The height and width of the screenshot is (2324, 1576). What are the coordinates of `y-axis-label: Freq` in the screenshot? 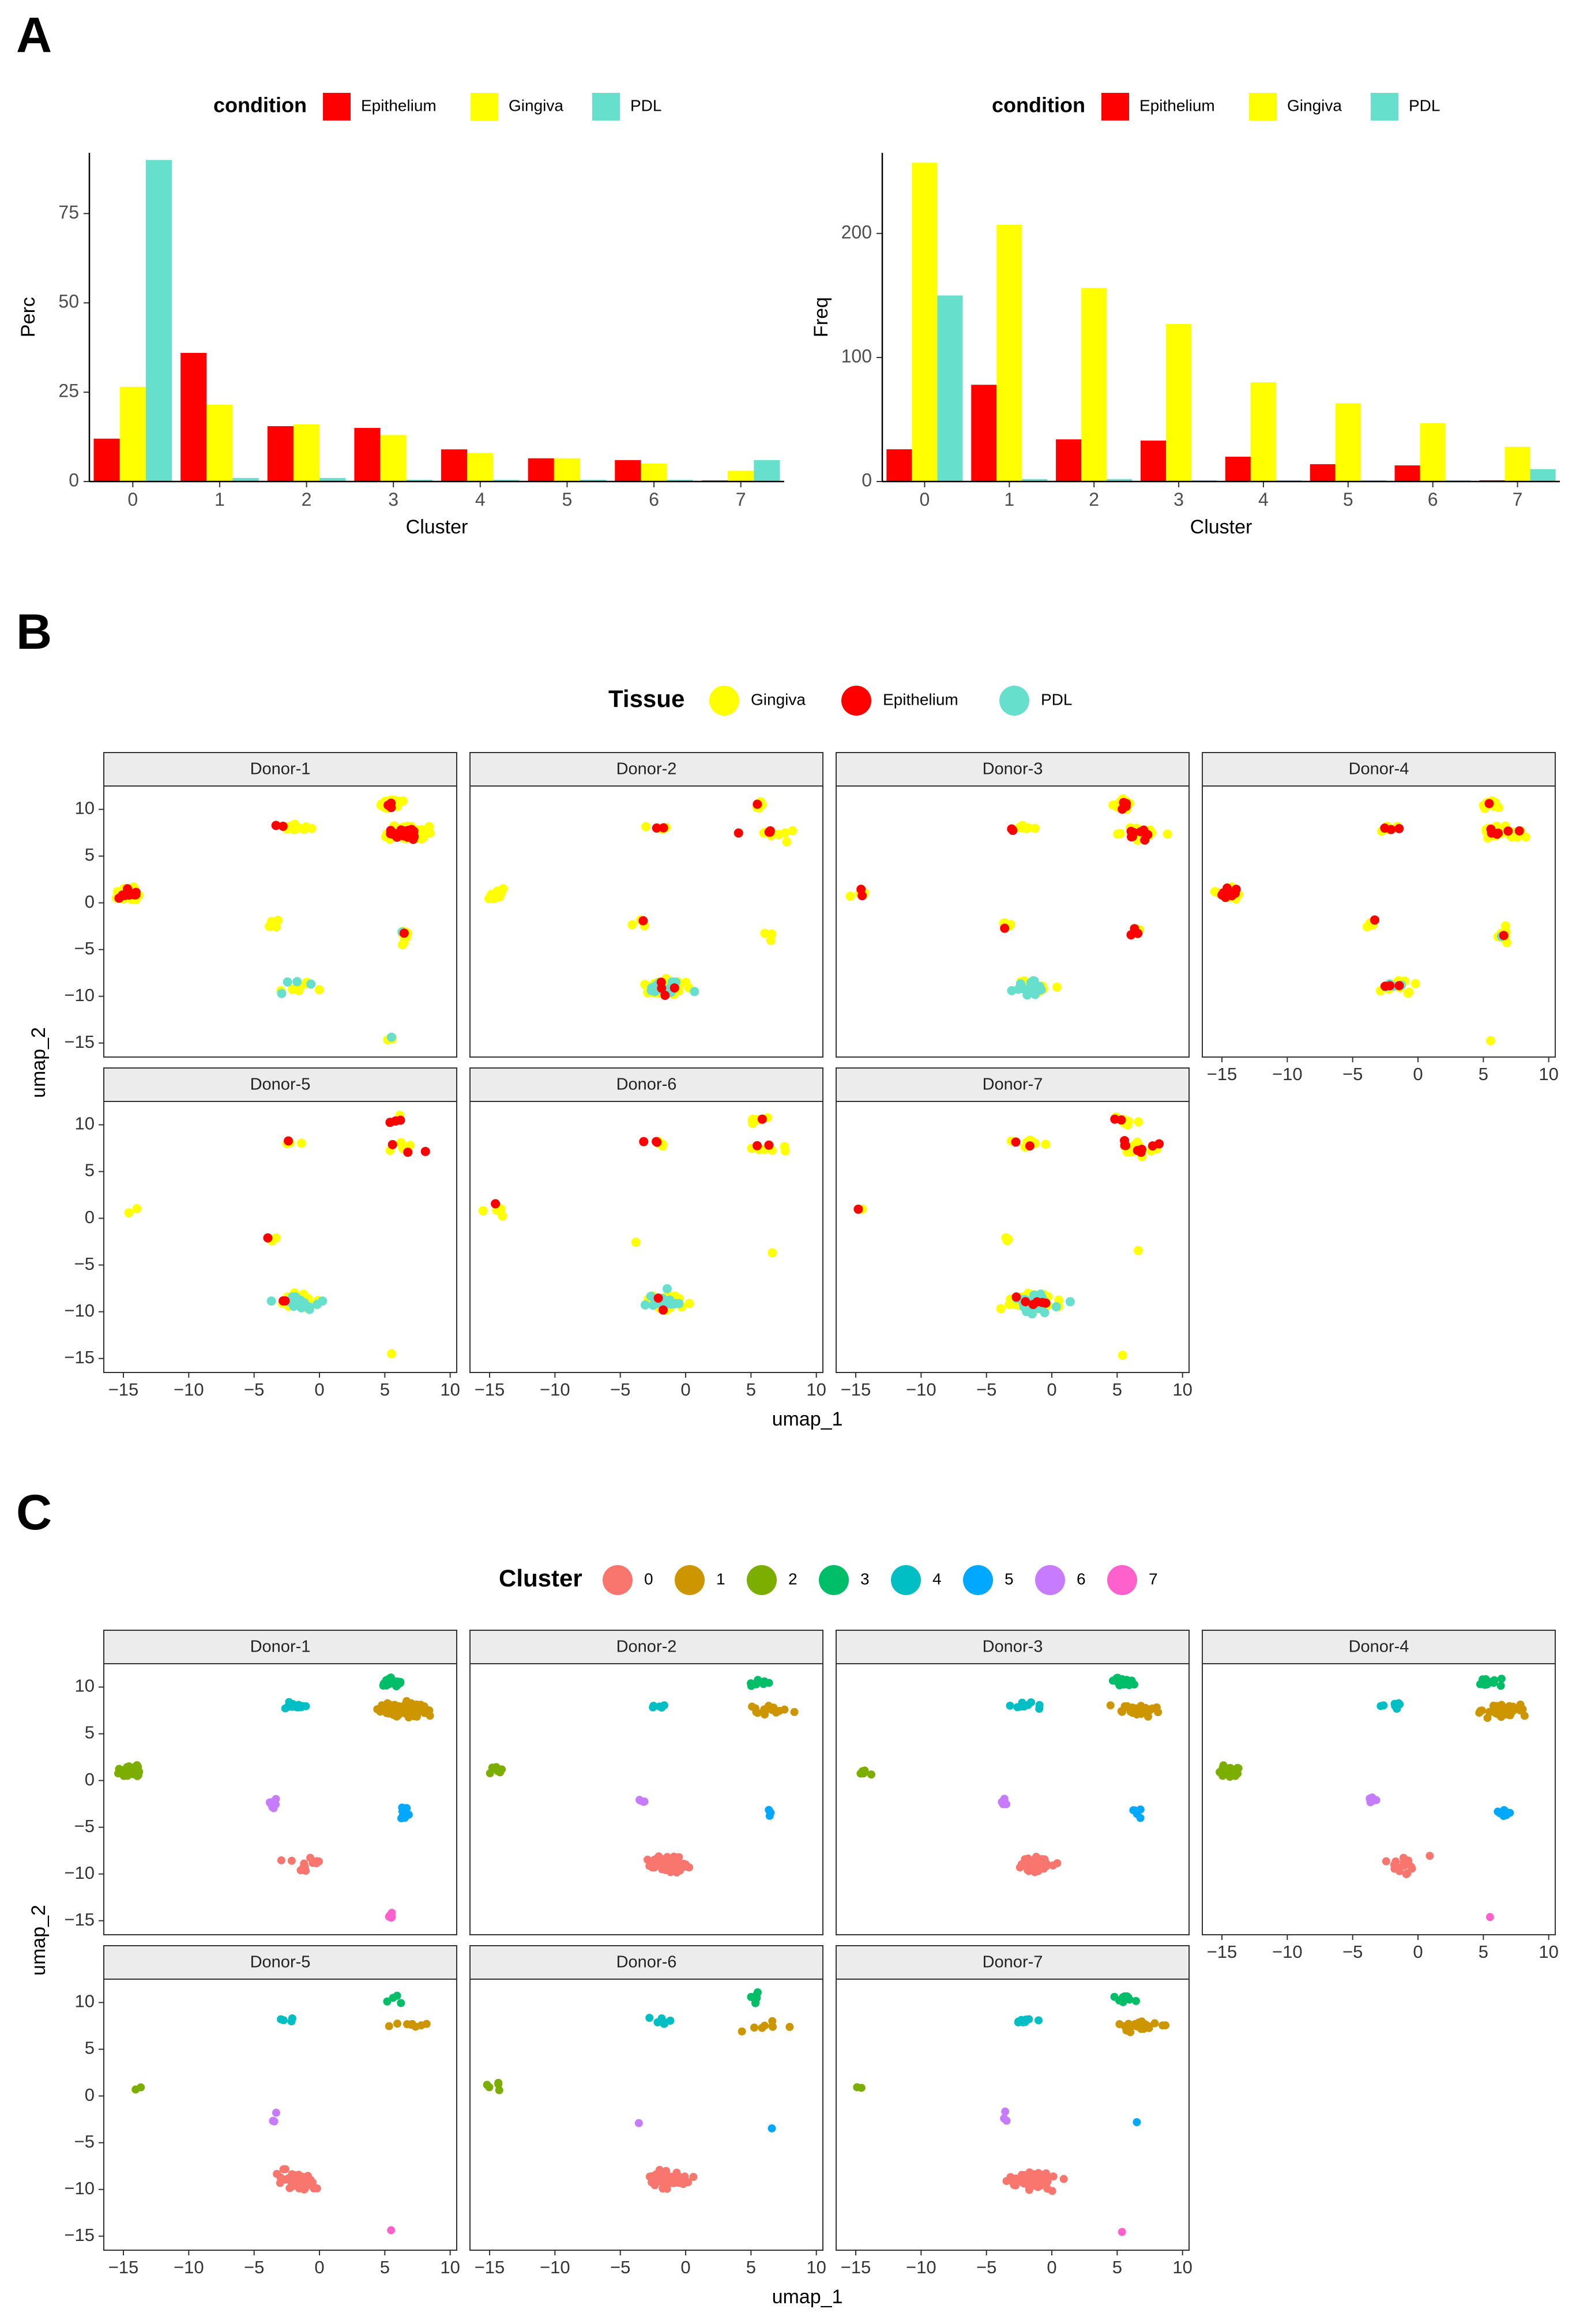 It's located at (821, 317).